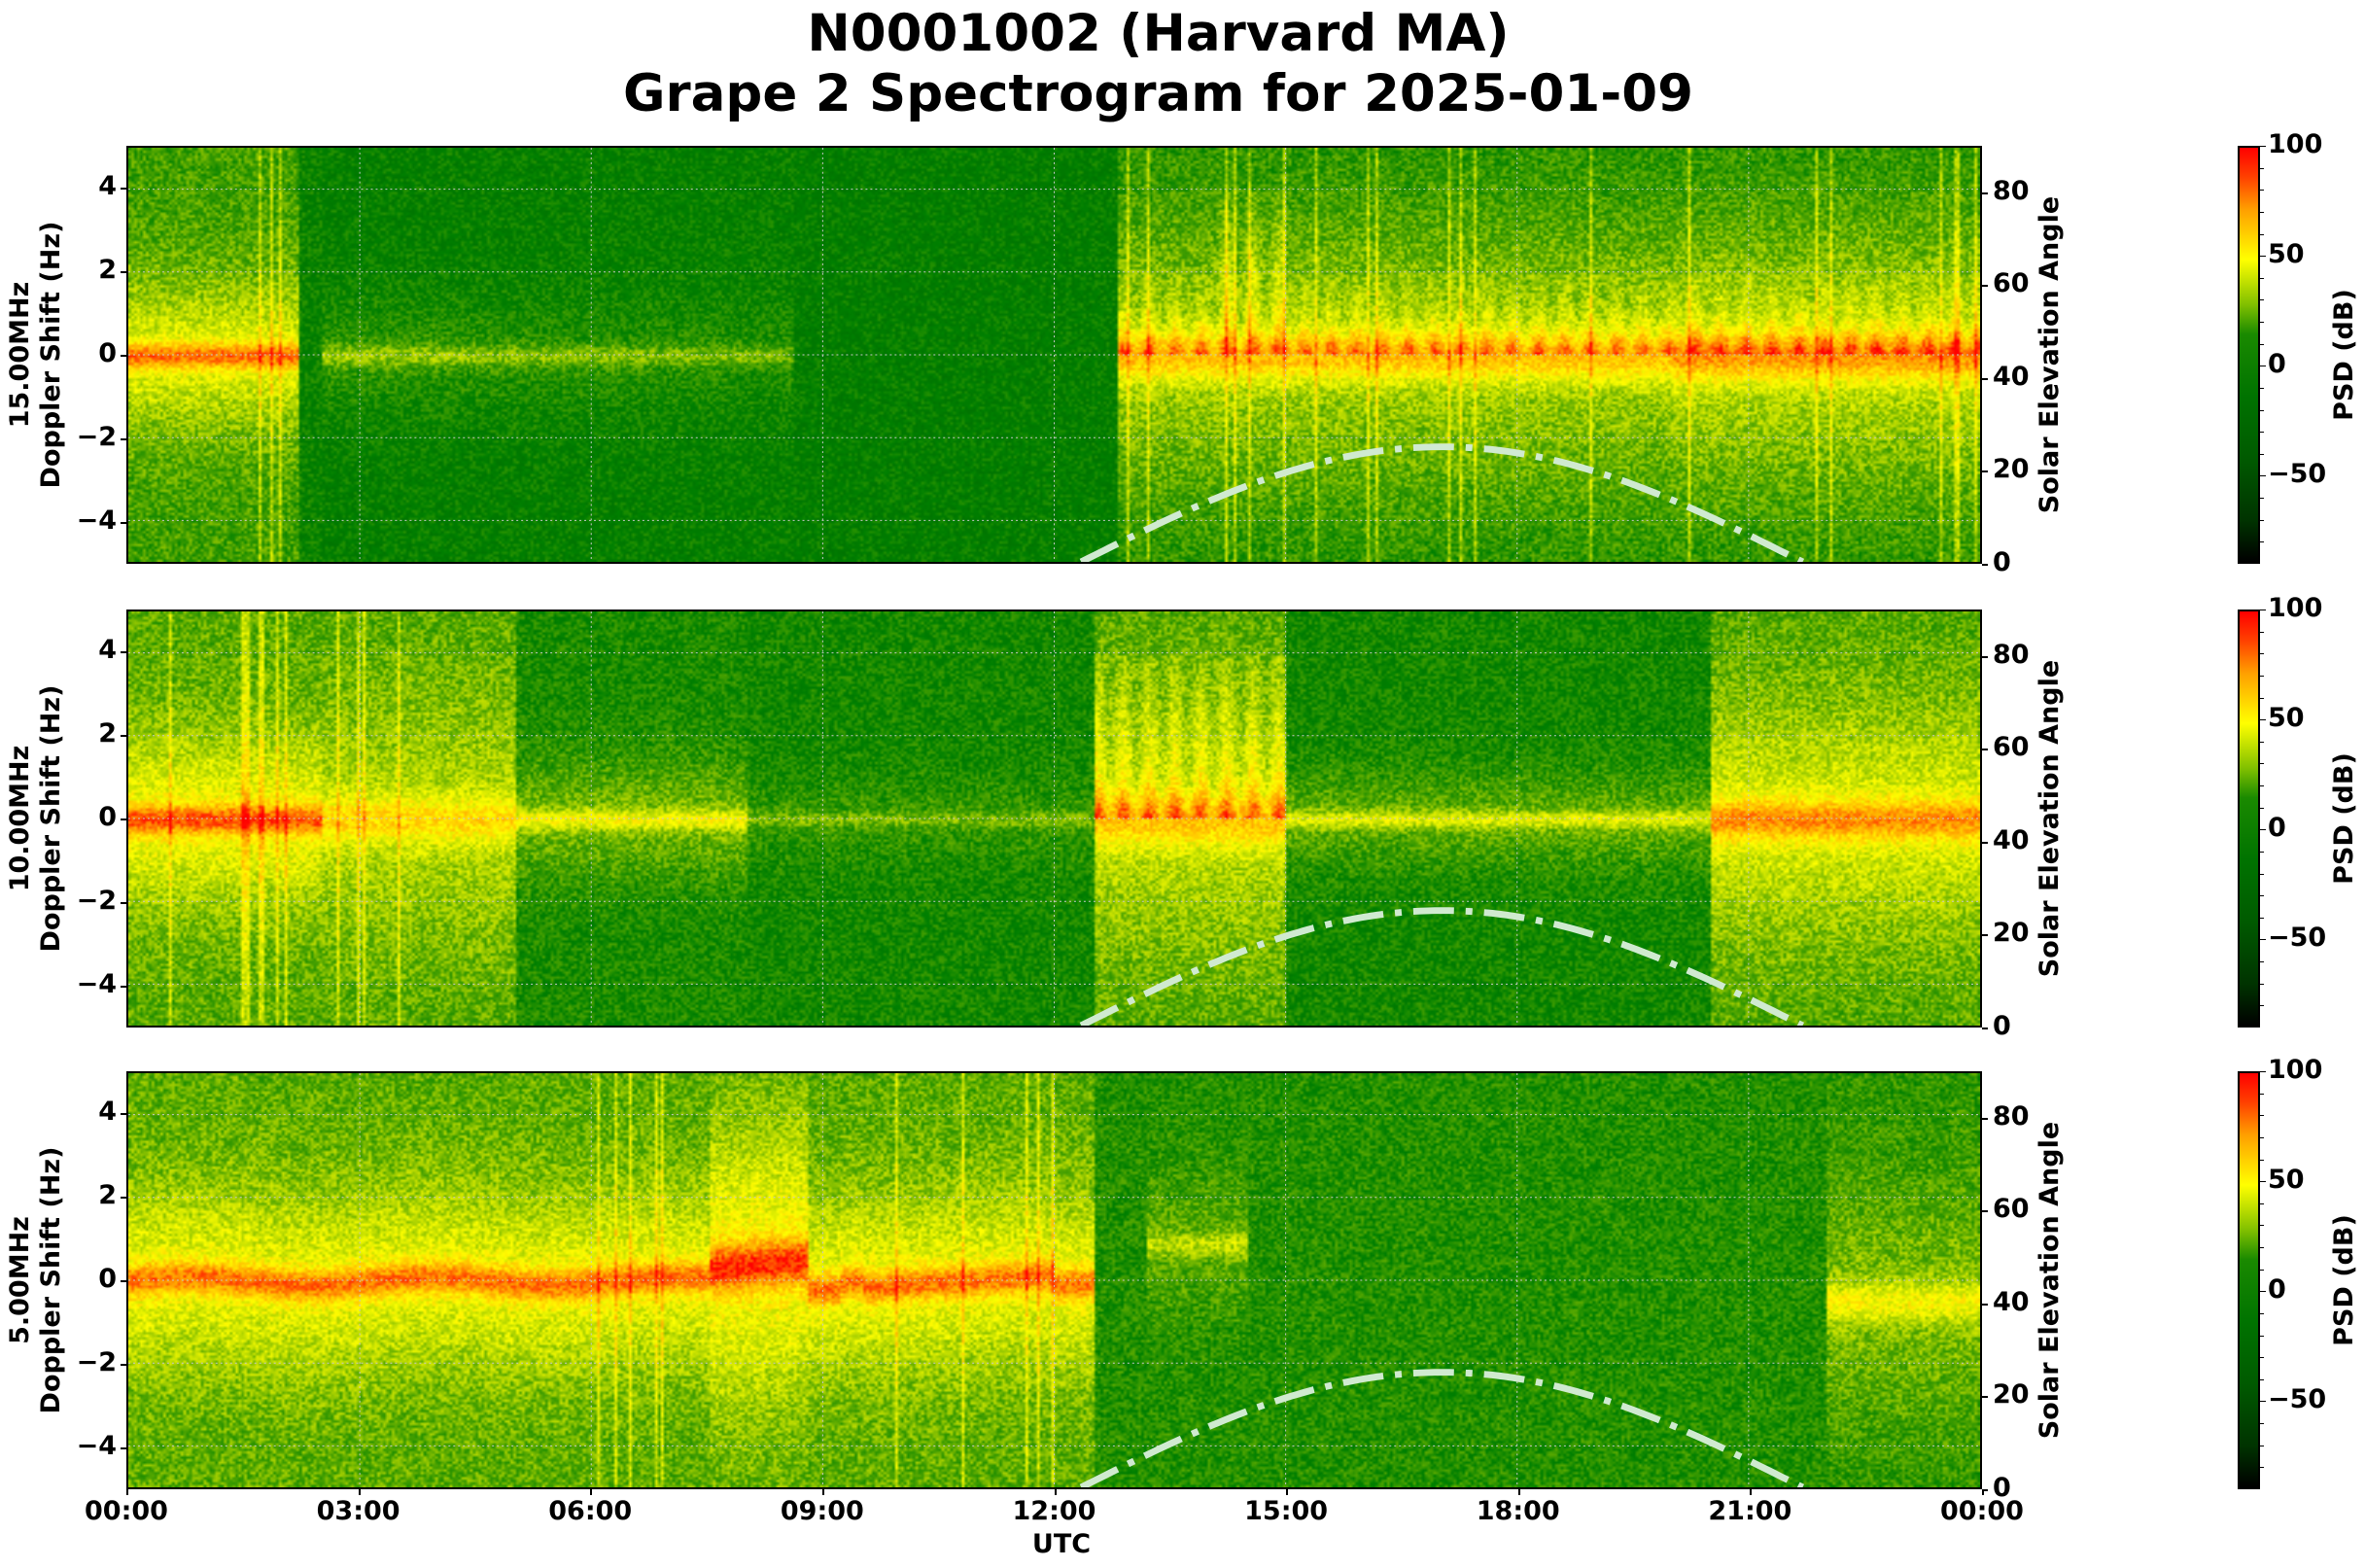  Describe the element at coordinates (1286, 1511) in the screenshot. I see `x-tick-label: 15:00` at that location.